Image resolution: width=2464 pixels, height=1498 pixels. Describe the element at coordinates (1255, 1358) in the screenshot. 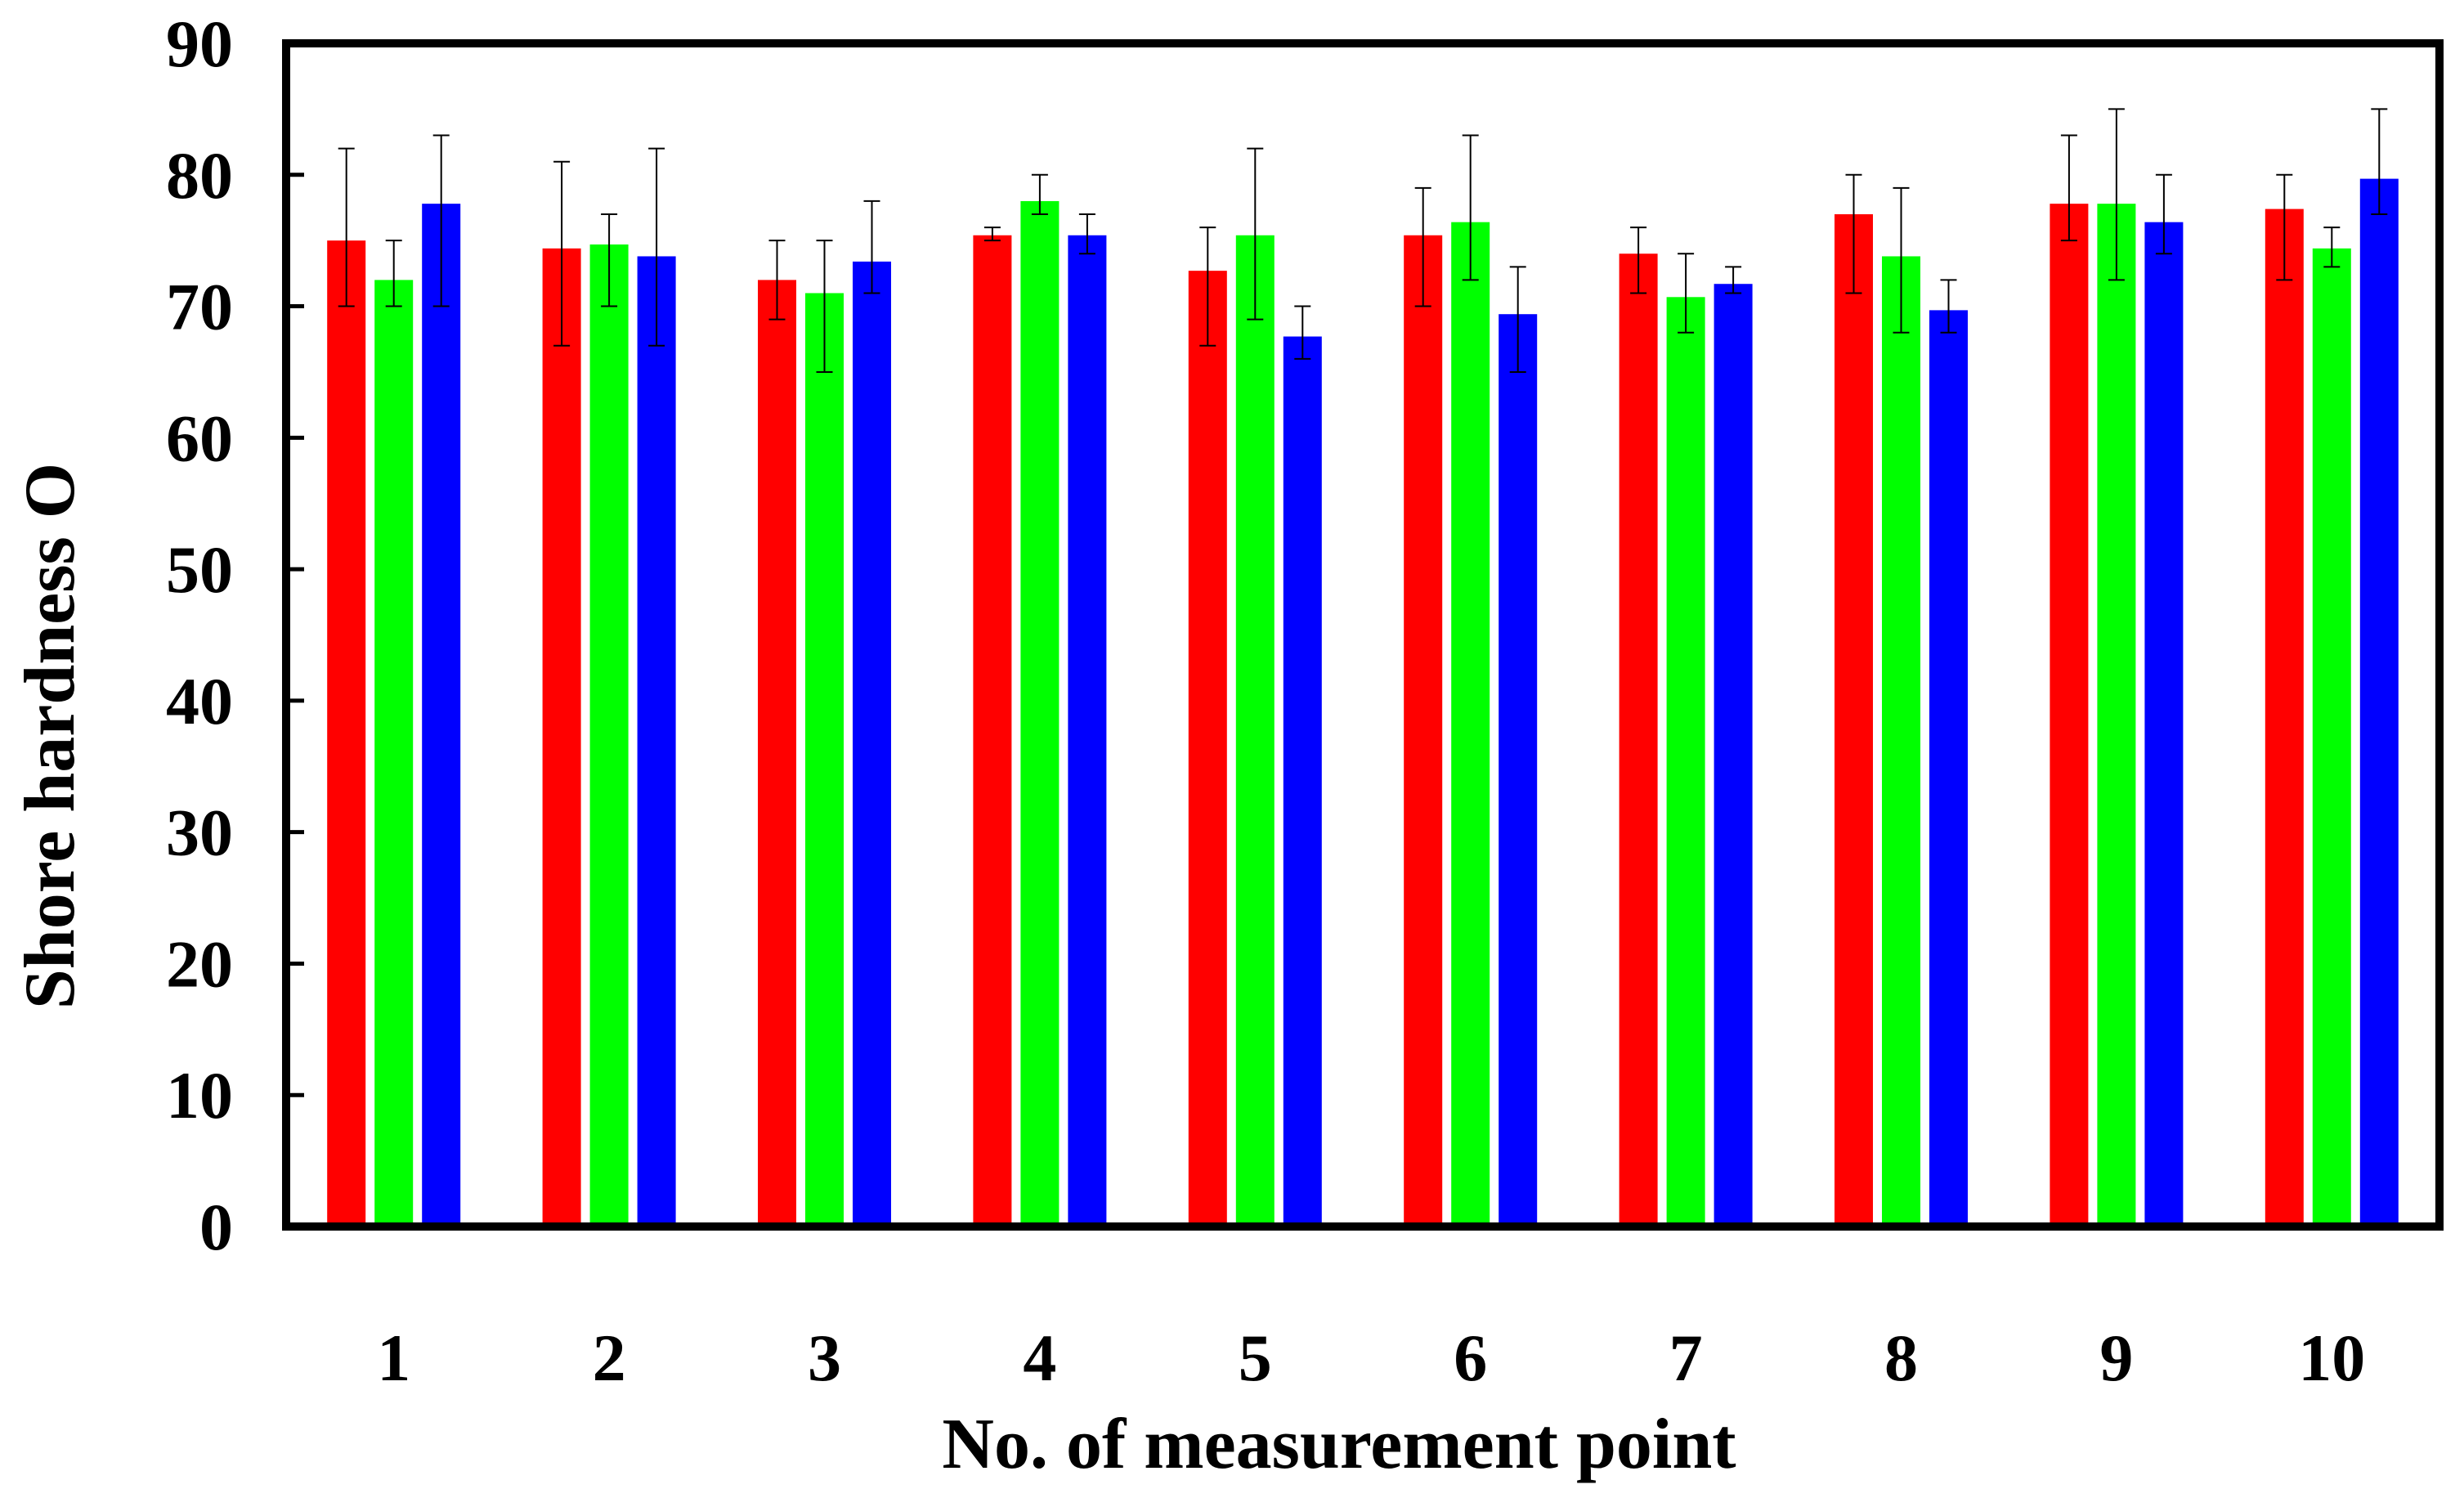

I see `x-tick-label: 5` at that location.